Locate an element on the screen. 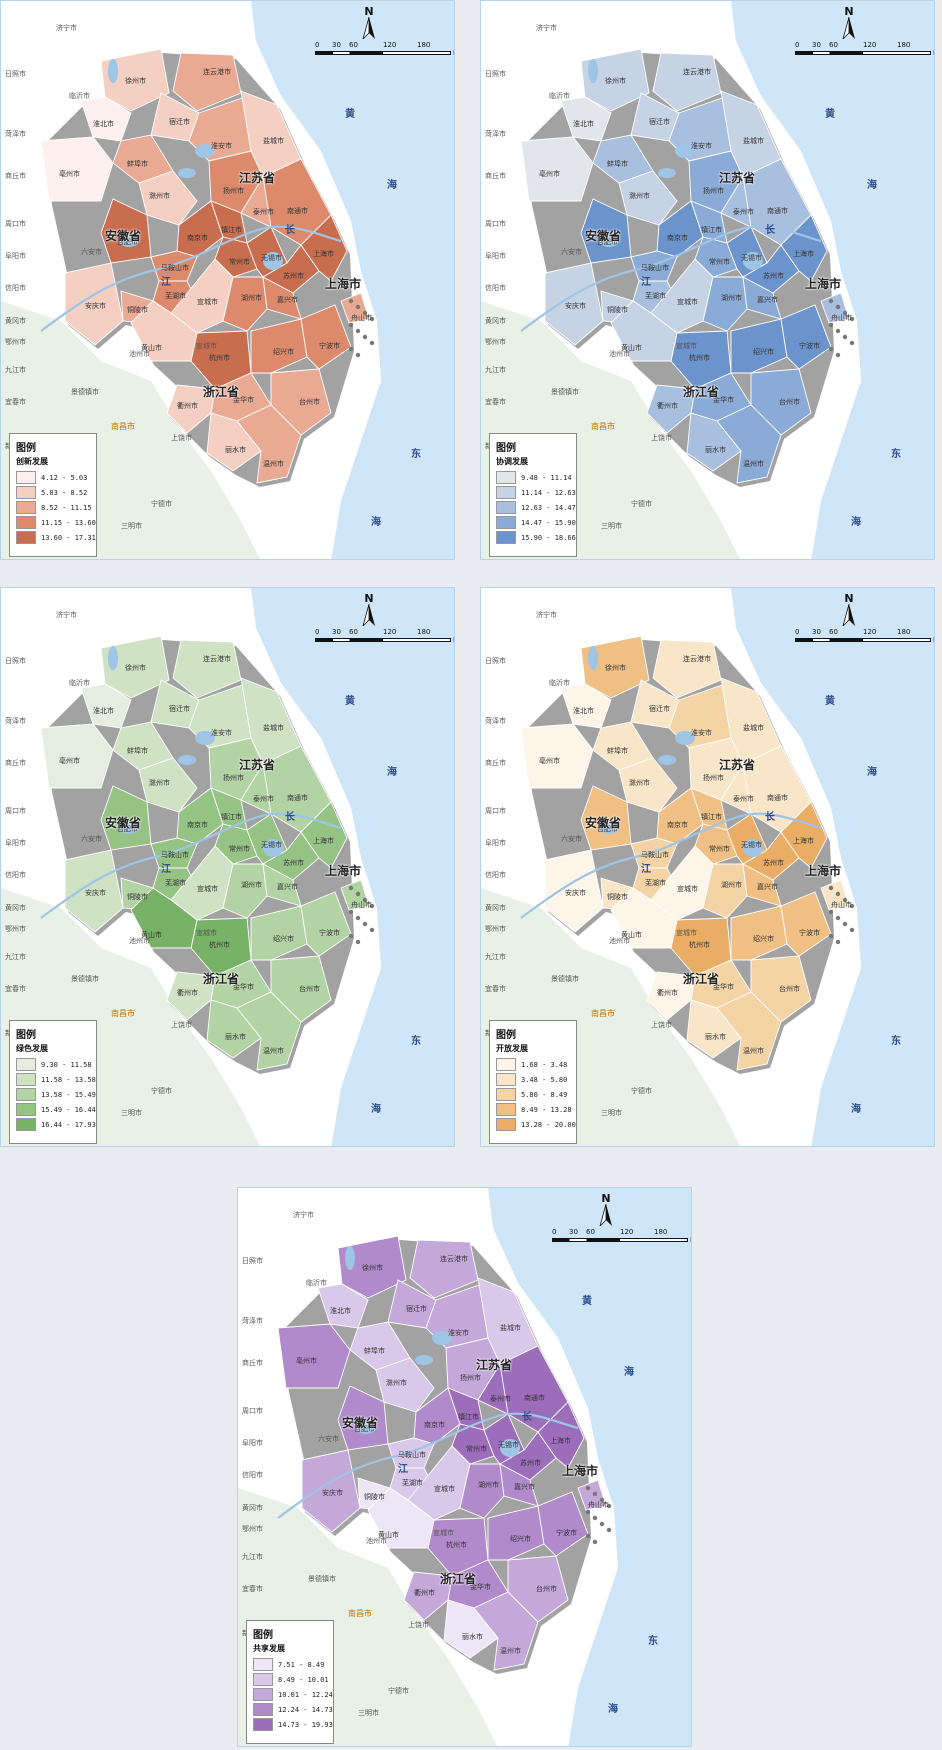 This screenshot has height=1750, width=942. background-place-label: 日照市 is located at coordinates (15, 661).